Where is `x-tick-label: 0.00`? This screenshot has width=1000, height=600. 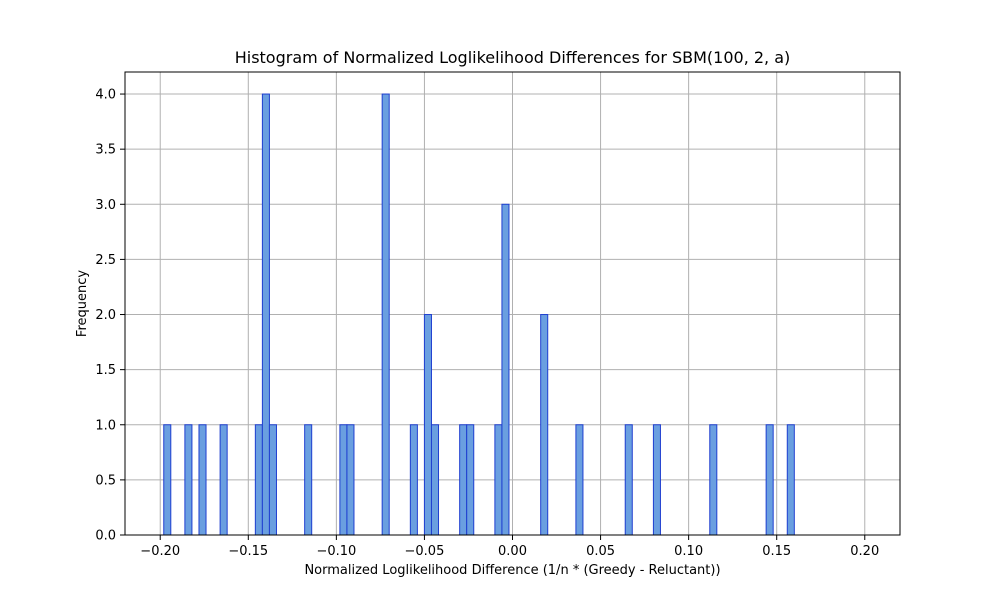 x-tick-label: 0.00 is located at coordinates (512, 551).